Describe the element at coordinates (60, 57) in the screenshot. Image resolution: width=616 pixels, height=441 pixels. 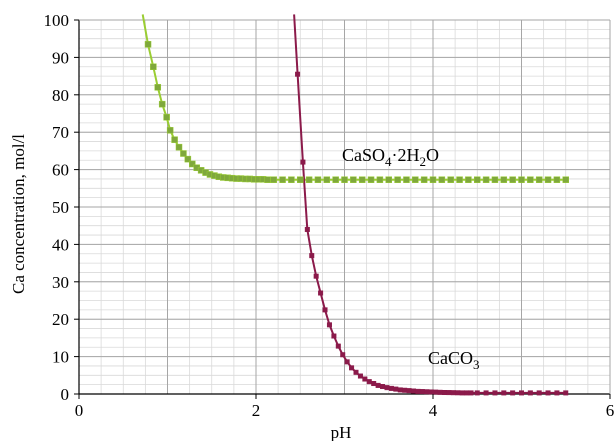
I see `y-tick-label: 90` at that location.